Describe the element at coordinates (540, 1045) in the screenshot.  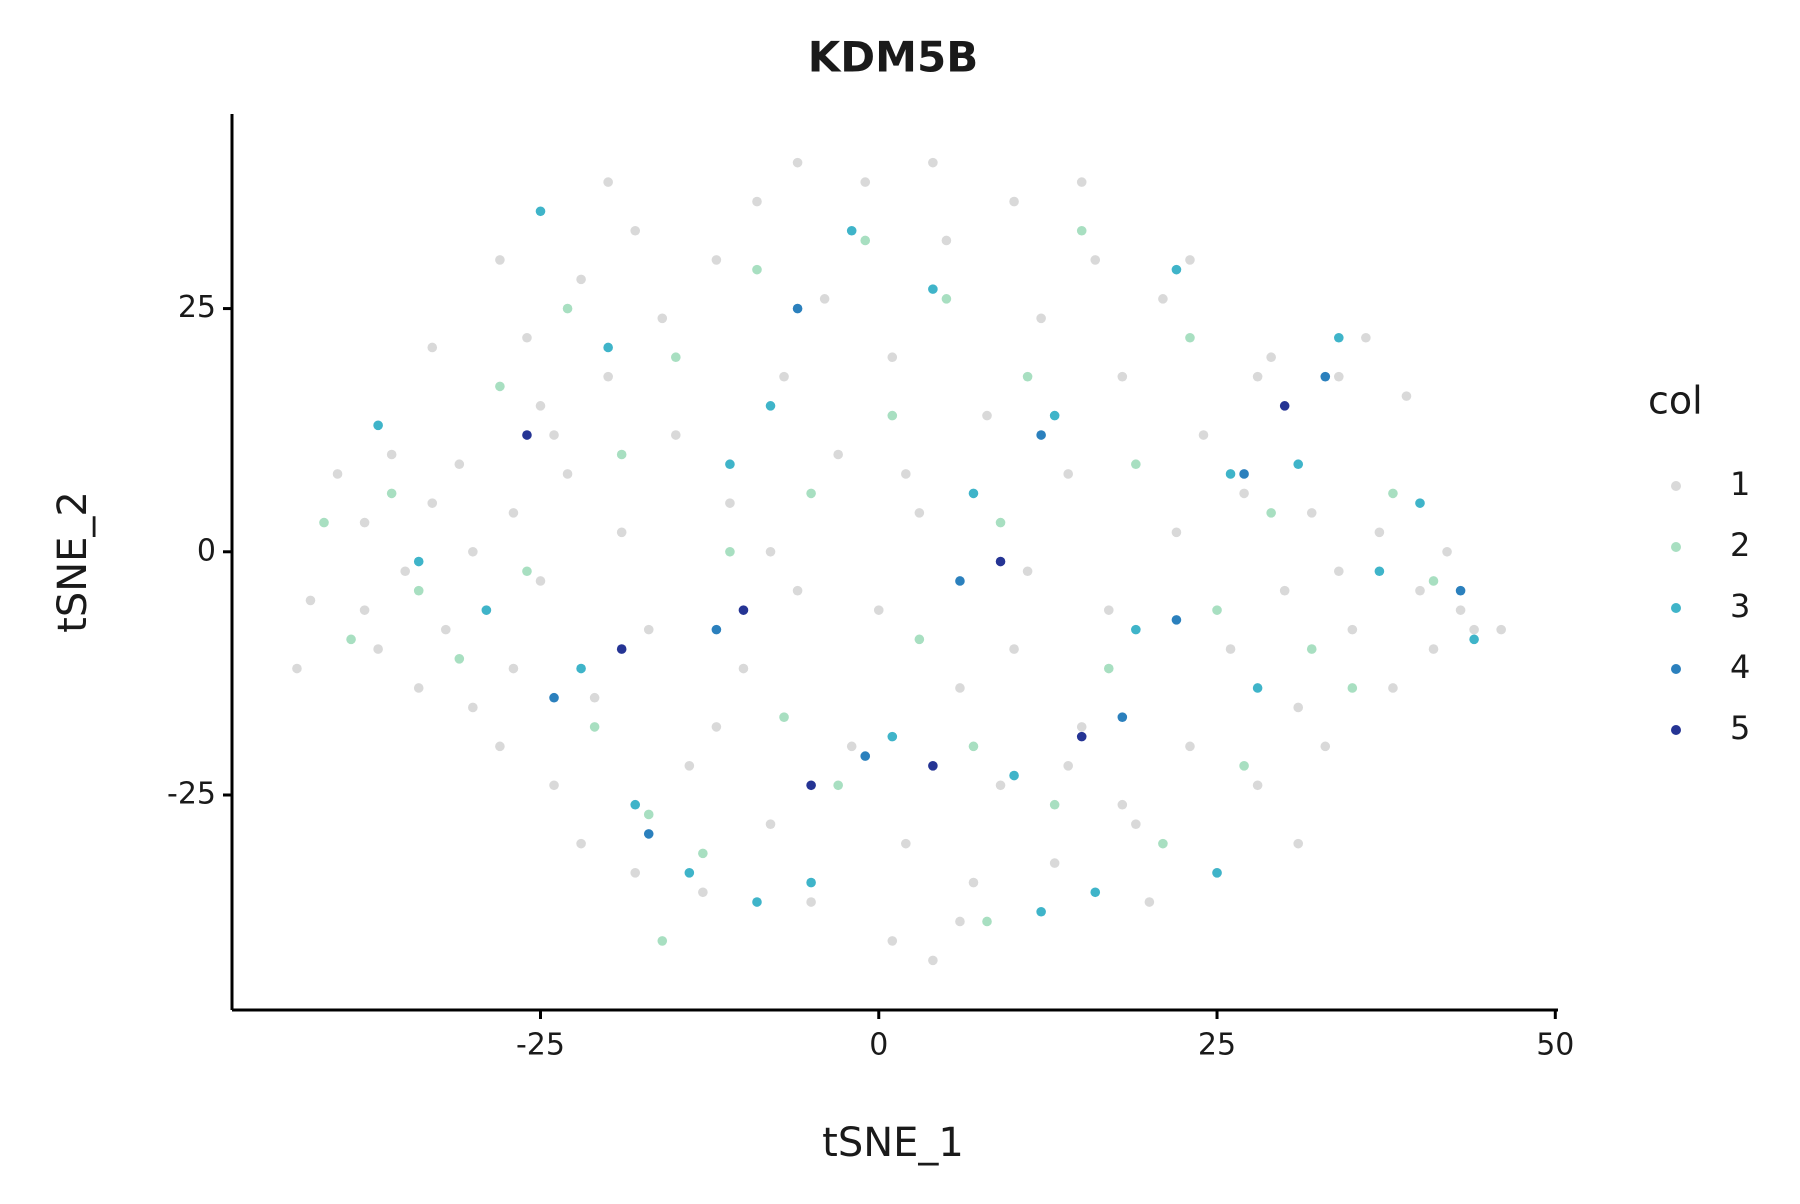
I see `x-tick-label: -25` at that location.